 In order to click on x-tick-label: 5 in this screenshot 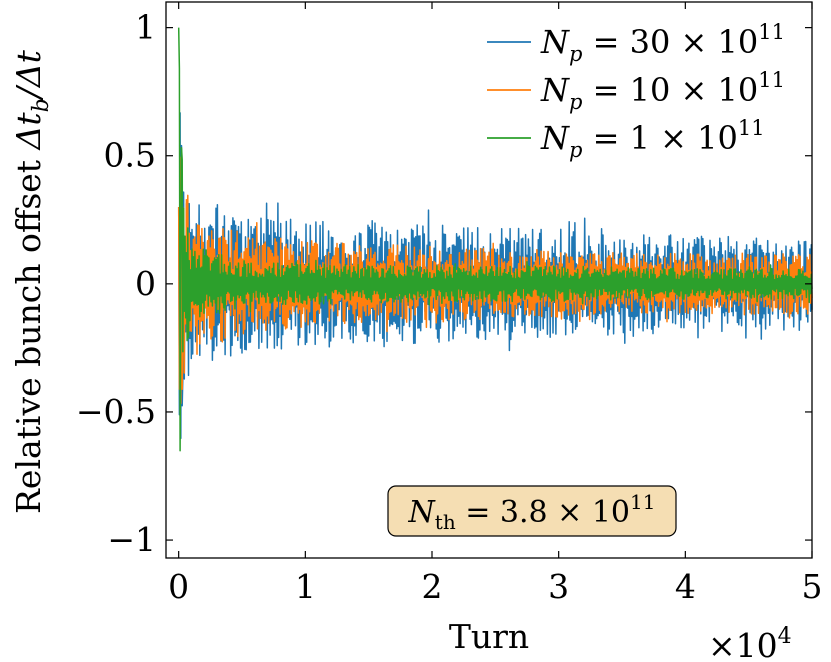, I will do `click(812, 586)`.